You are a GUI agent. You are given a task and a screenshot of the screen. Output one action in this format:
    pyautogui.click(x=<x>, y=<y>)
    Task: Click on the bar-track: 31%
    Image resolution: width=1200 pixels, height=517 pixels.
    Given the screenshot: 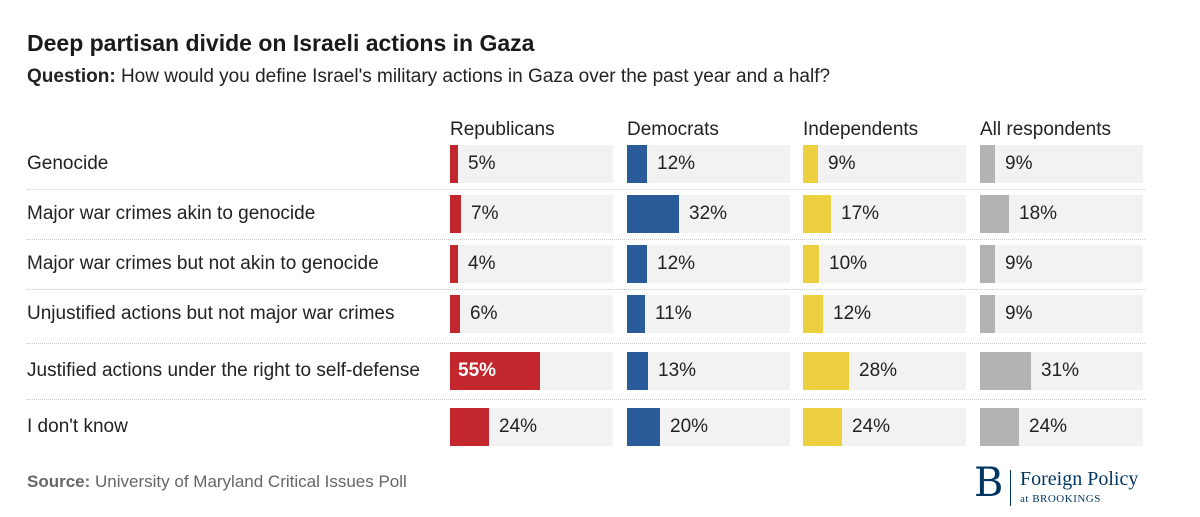 What is the action you would take?
    pyautogui.click(x=1061, y=371)
    